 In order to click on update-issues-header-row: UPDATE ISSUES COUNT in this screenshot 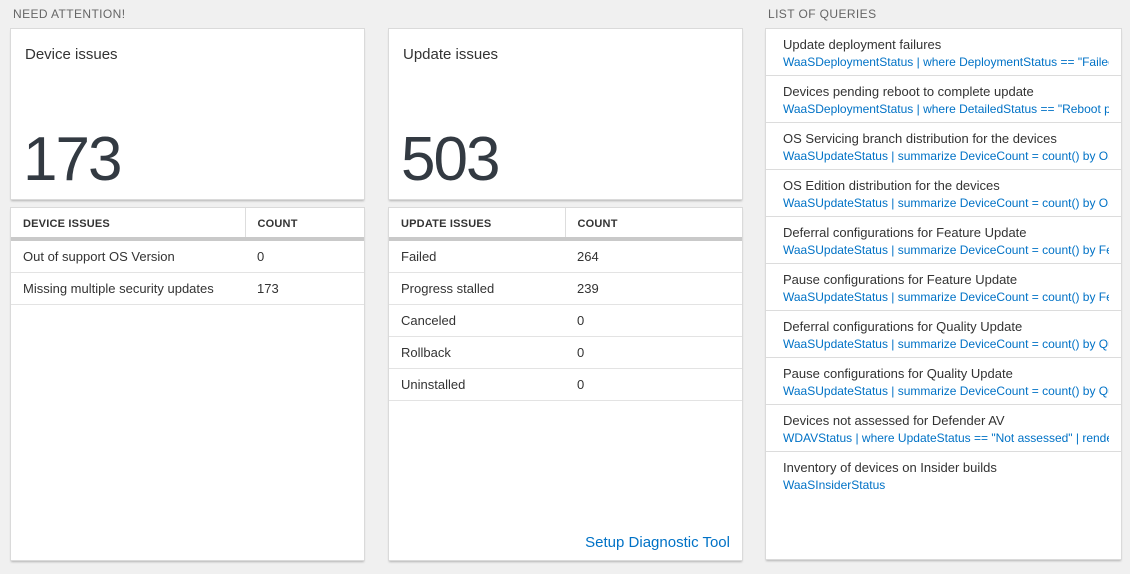, I will do `click(565, 224)`.